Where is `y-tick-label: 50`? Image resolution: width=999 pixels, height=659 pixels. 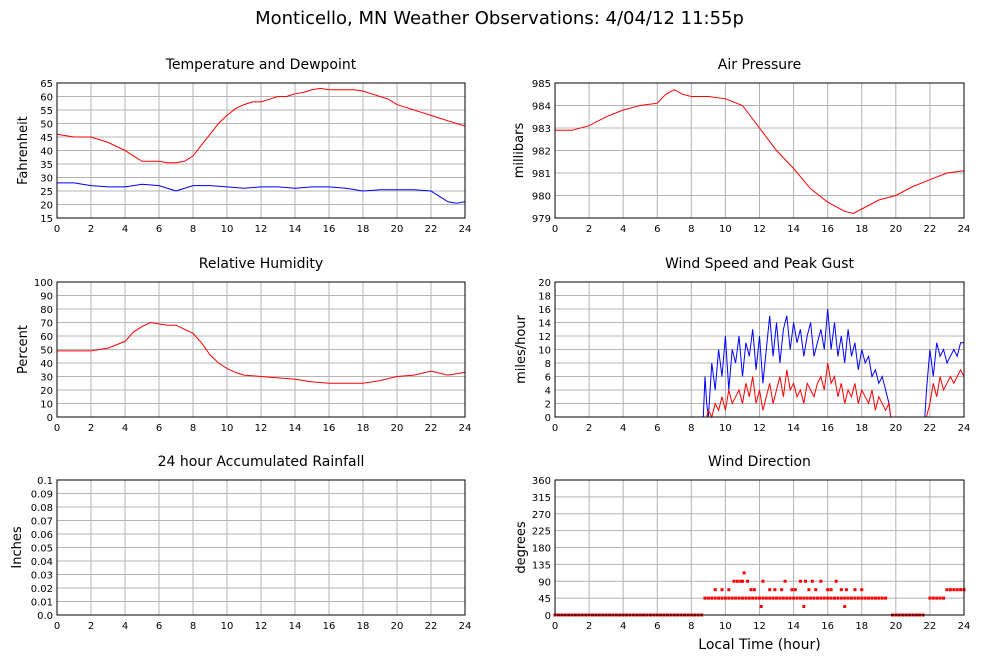 y-tick-label: 50 is located at coordinates (46, 351).